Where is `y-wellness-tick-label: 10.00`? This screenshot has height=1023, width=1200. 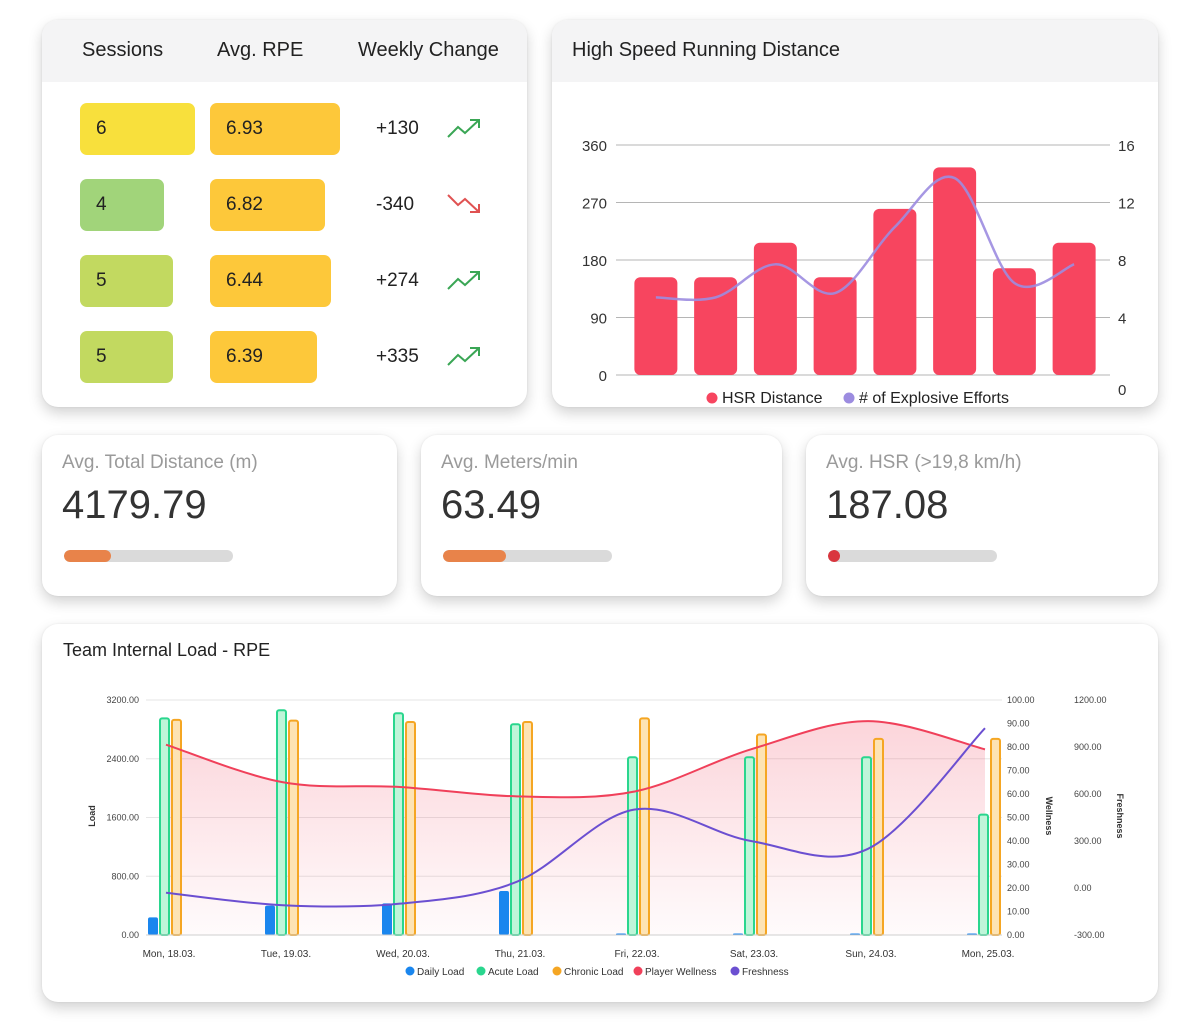
y-wellness-tick-label: 10.00 is located at coordinates (1018, 912).